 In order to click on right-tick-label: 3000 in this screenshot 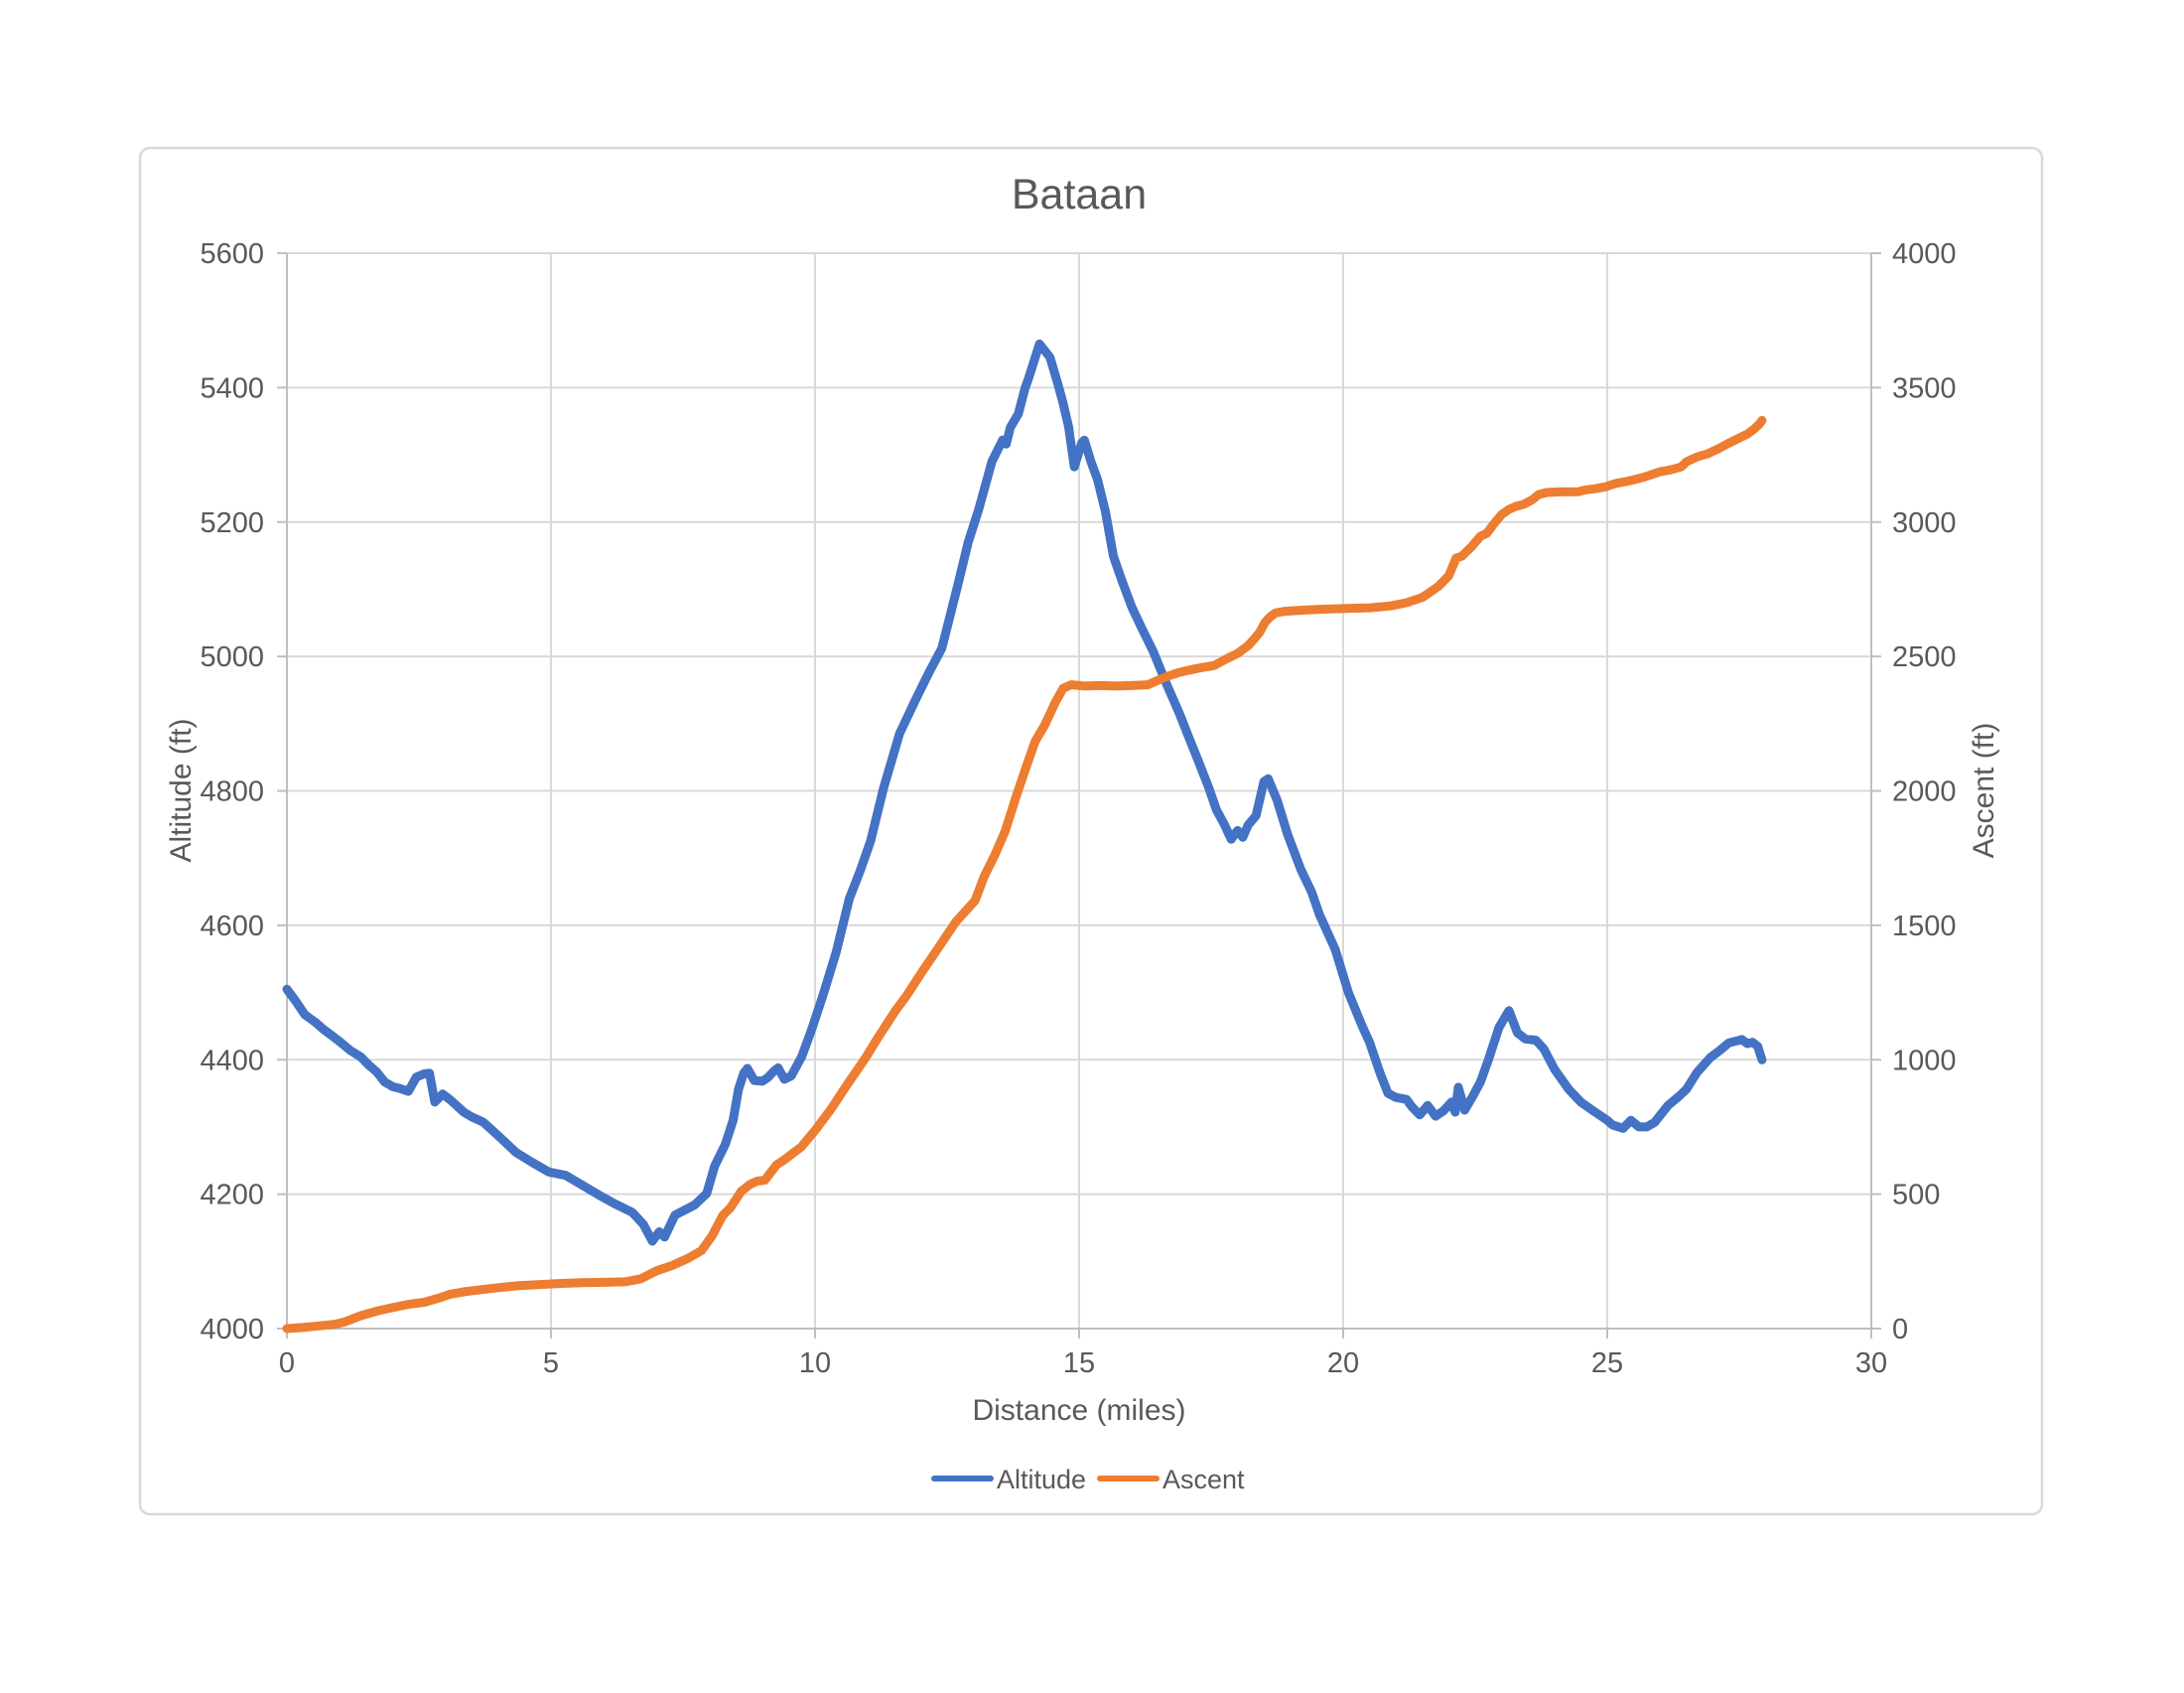, I will do `click(1924, 523)`.